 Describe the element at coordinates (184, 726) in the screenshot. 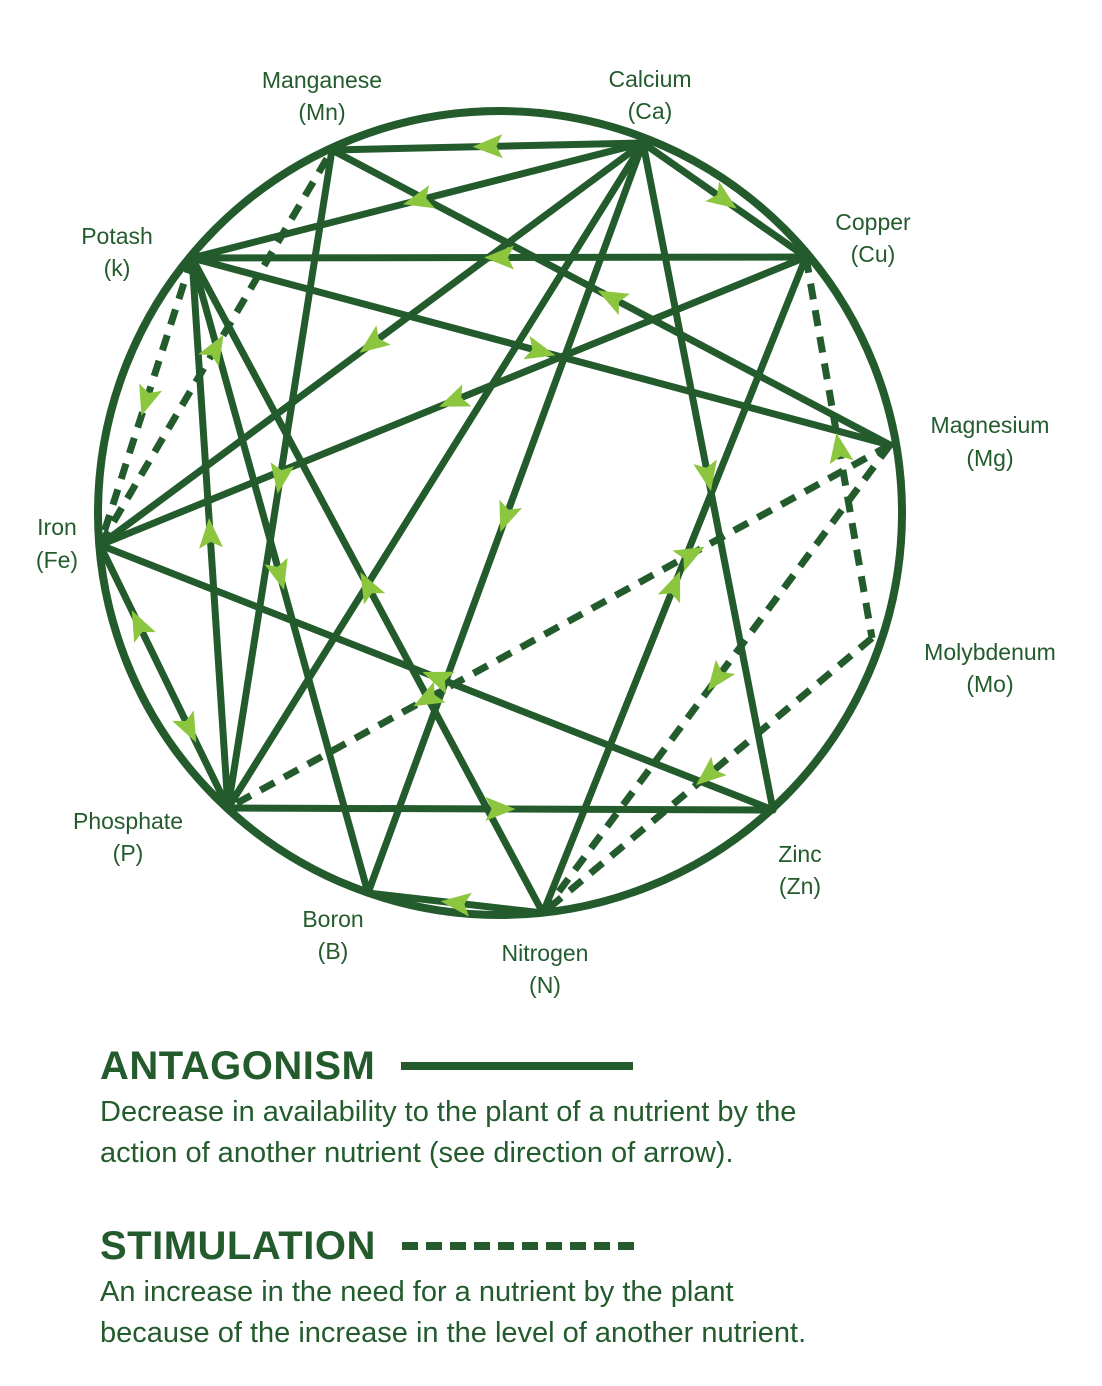

I see `arrow-fe-to-p` at that location.